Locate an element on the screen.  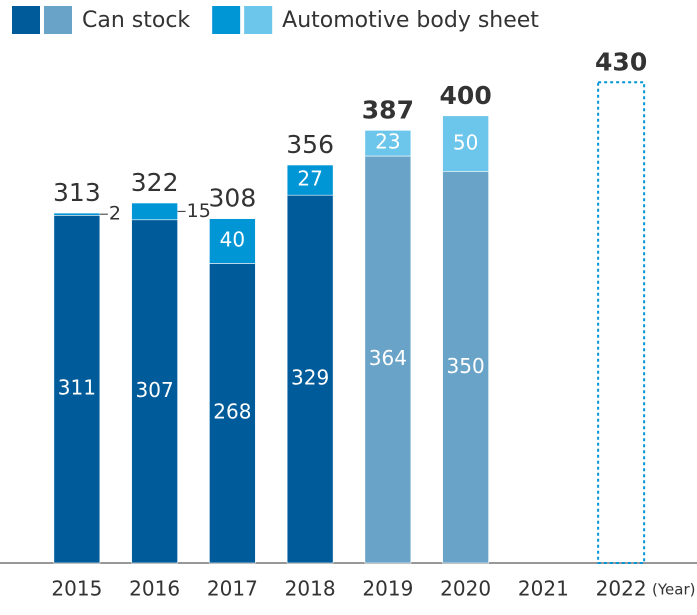
value-label: 350 is located at coordinates (466, 366).